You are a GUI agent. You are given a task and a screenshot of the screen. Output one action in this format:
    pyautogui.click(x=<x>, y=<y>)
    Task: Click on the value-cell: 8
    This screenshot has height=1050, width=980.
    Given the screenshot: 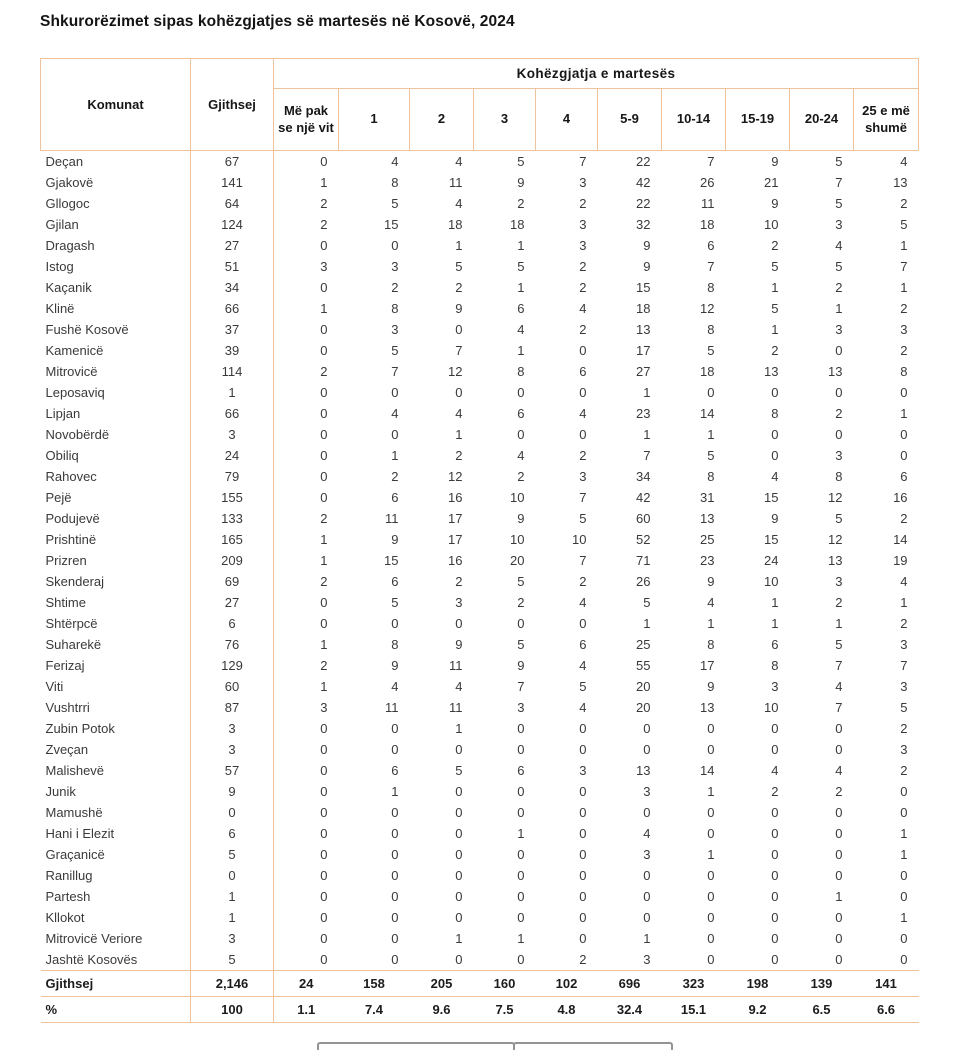 What is the action you would take?
    pyautogui.click(x=395, y=644)
    